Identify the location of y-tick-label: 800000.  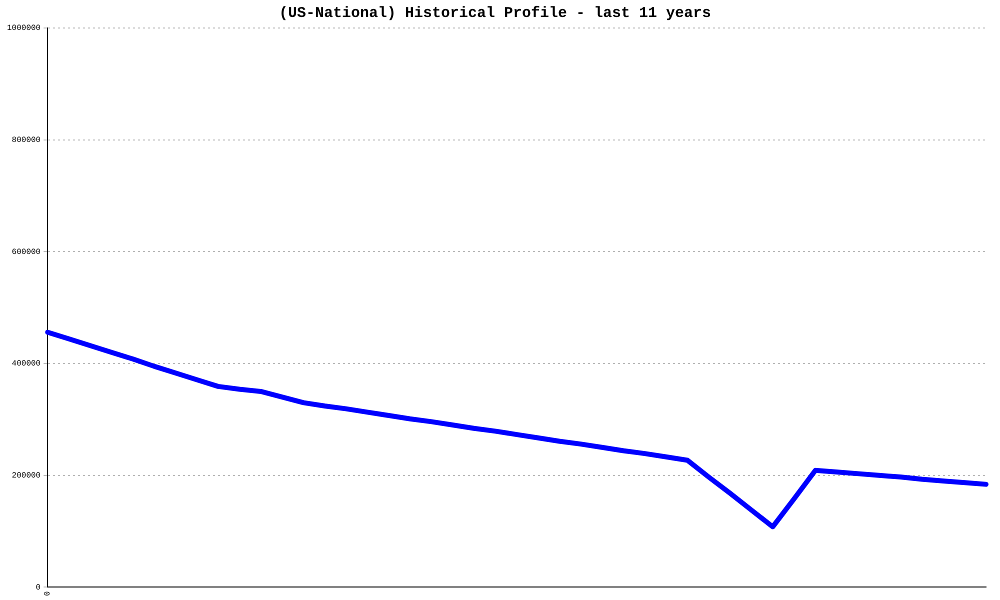
(26, 140).